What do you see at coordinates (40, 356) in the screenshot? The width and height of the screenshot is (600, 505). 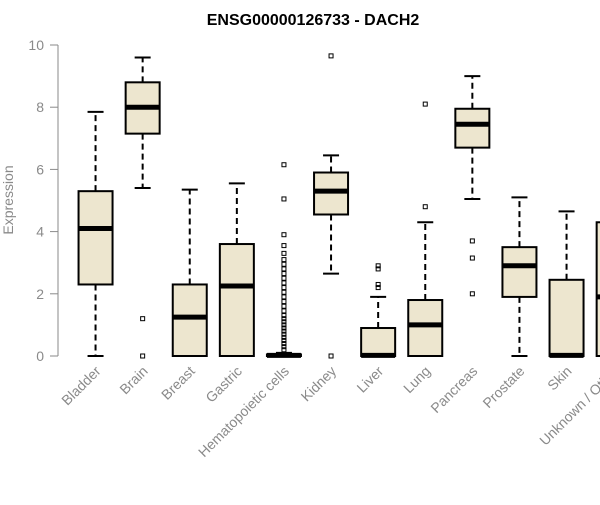 I see `y-tick-label: 0` at bounding box center [40, 356].